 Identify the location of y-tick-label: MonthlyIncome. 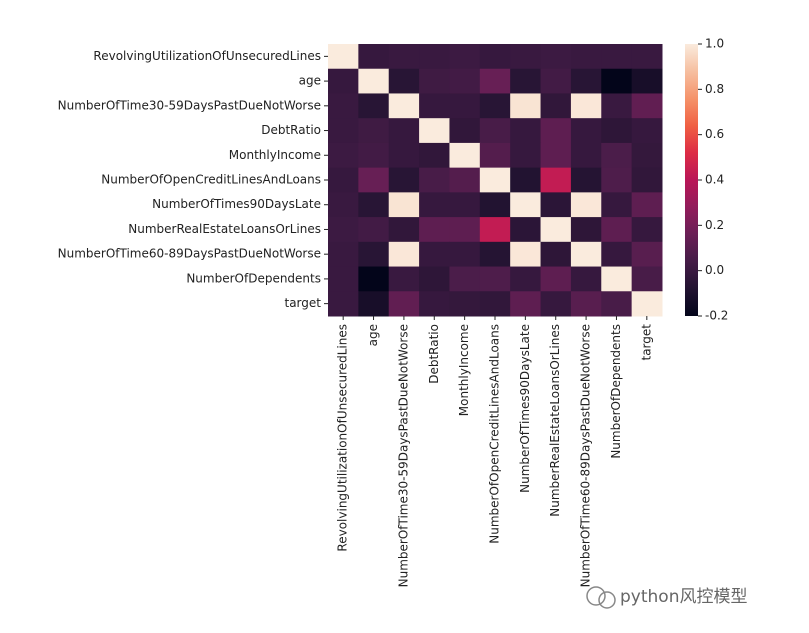
(275, 155).